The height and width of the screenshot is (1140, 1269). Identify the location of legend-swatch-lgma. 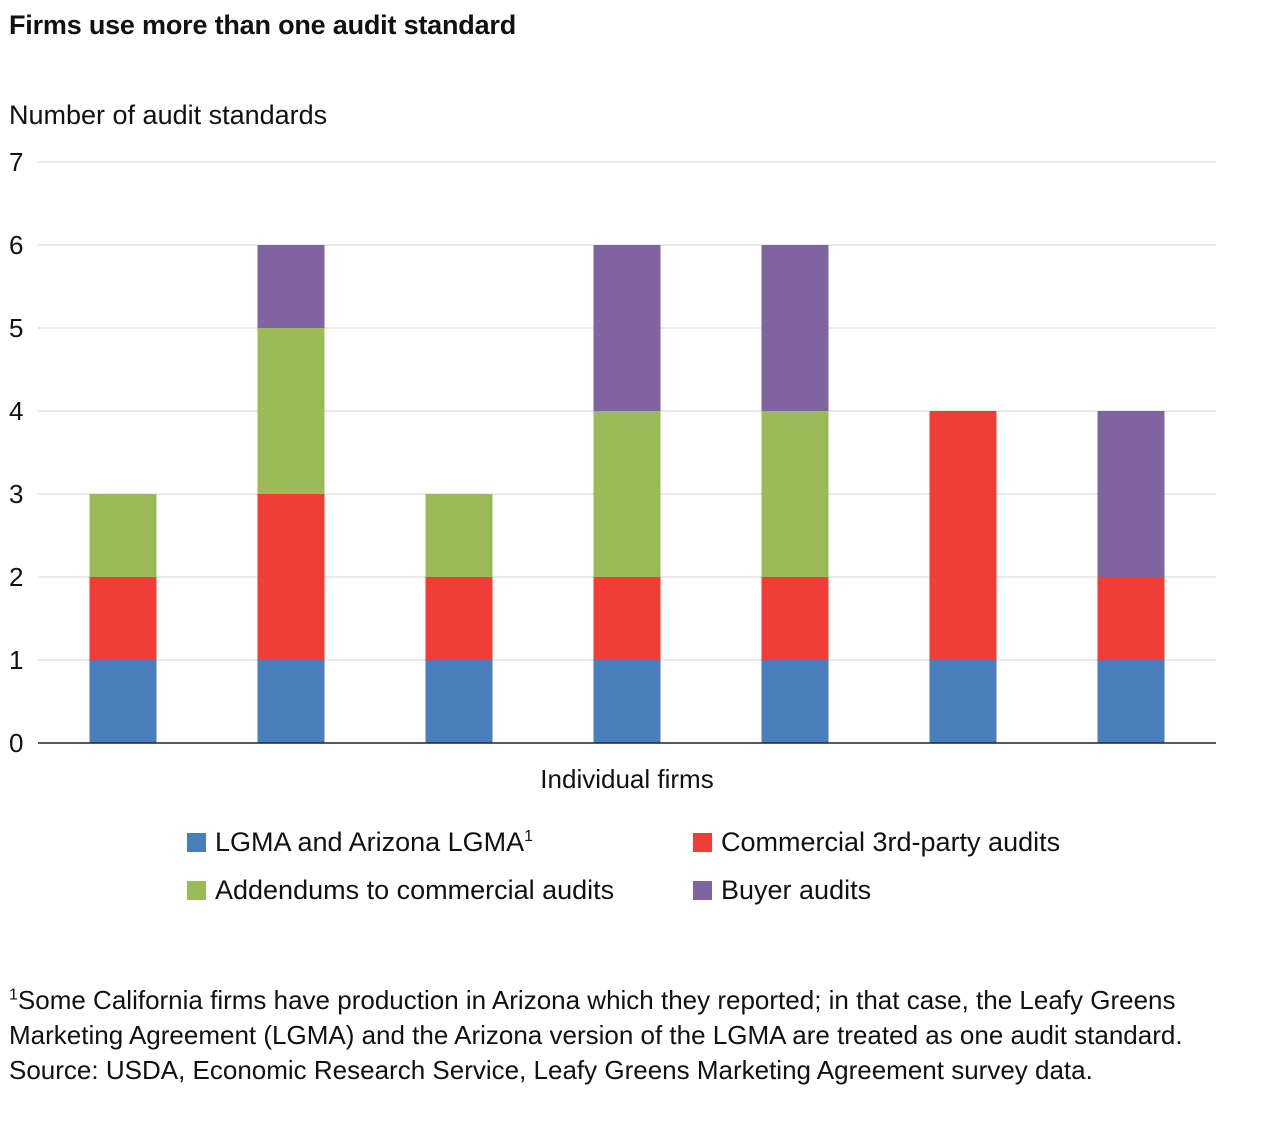
(196, 842).